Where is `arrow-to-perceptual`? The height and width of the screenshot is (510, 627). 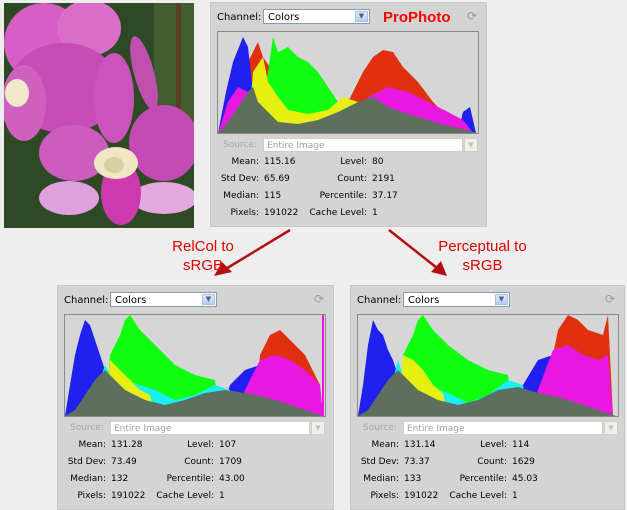
arrow-to-perceptual is located at coordinates (417, 252).